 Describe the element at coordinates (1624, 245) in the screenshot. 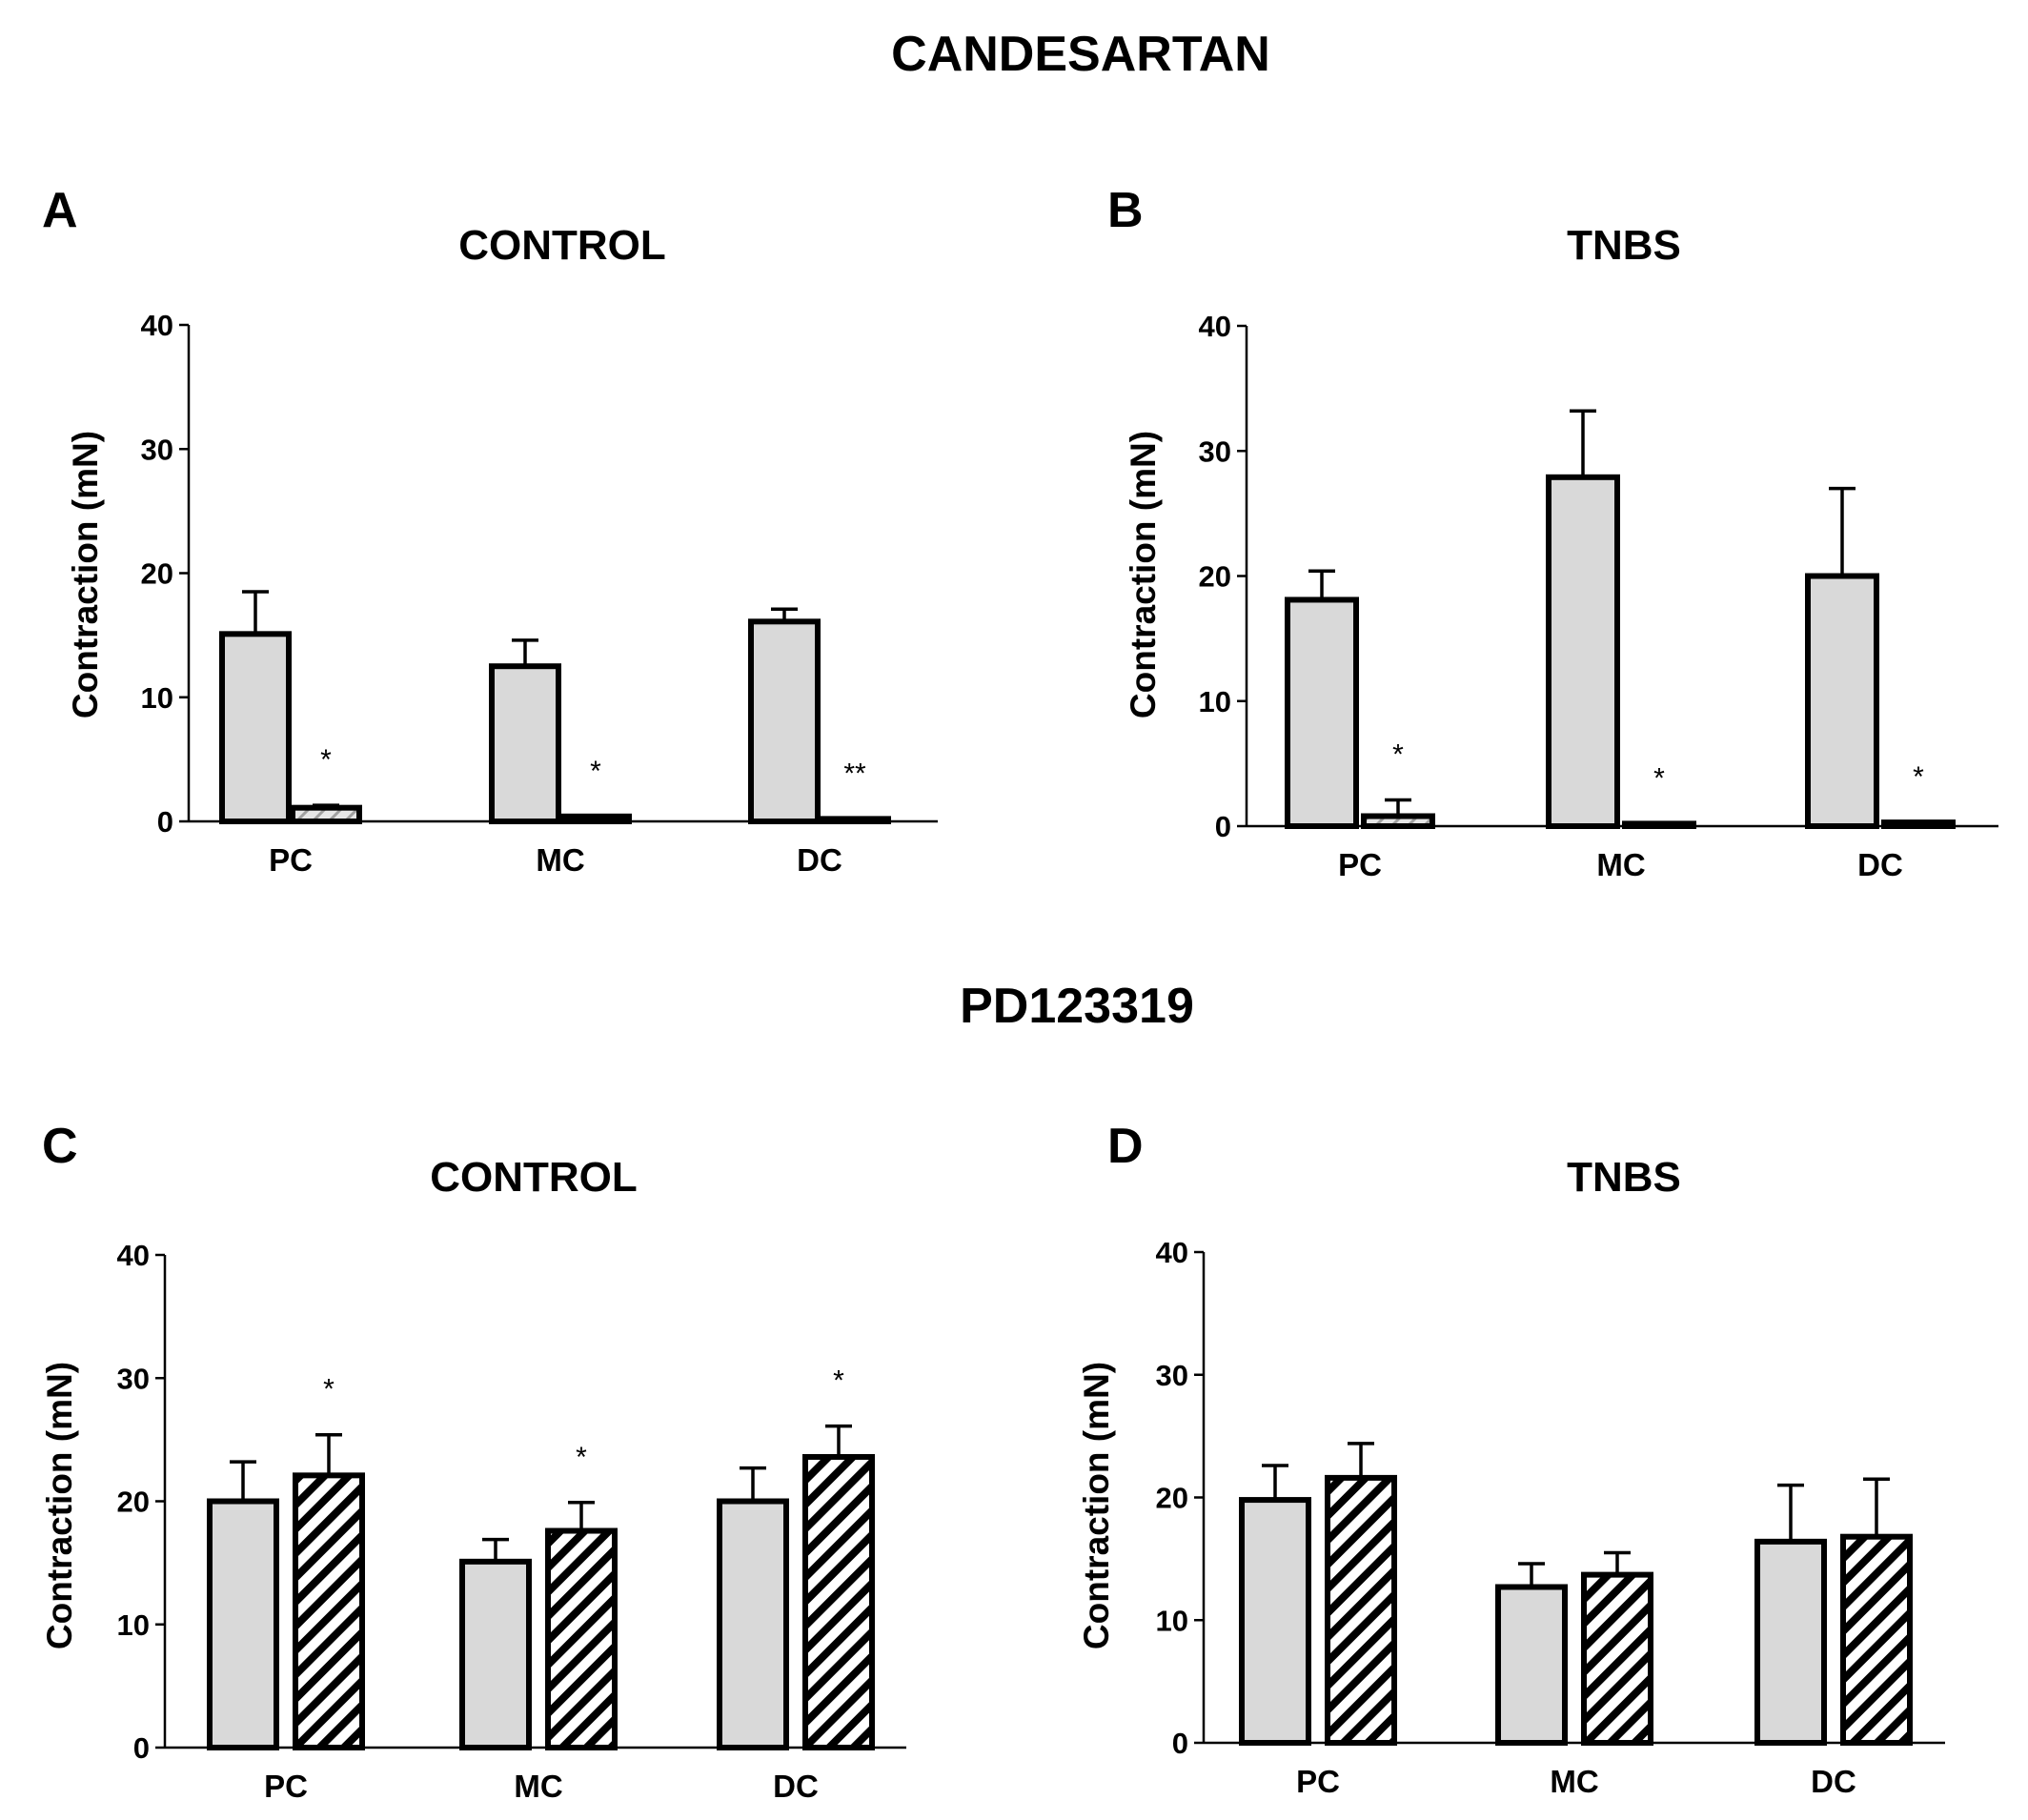

I see `panel-title-b: TNBS` at that location.